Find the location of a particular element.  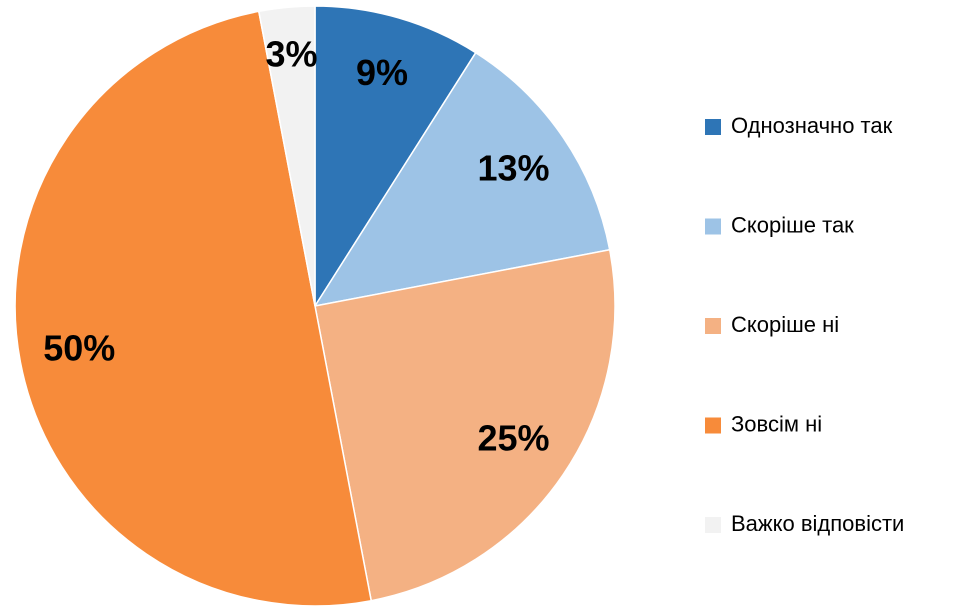

legend-label: Зовсім ні is located at coordinates (776, 423).